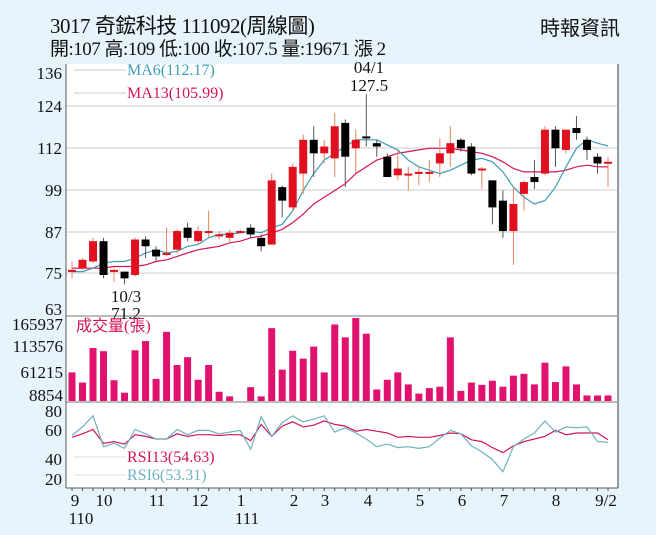 This screenshot has width=656, height=535. What do you see at coordinates (247, 518) in the screenshot?
I see `year-label: 111` at bounding box center [247, 518].